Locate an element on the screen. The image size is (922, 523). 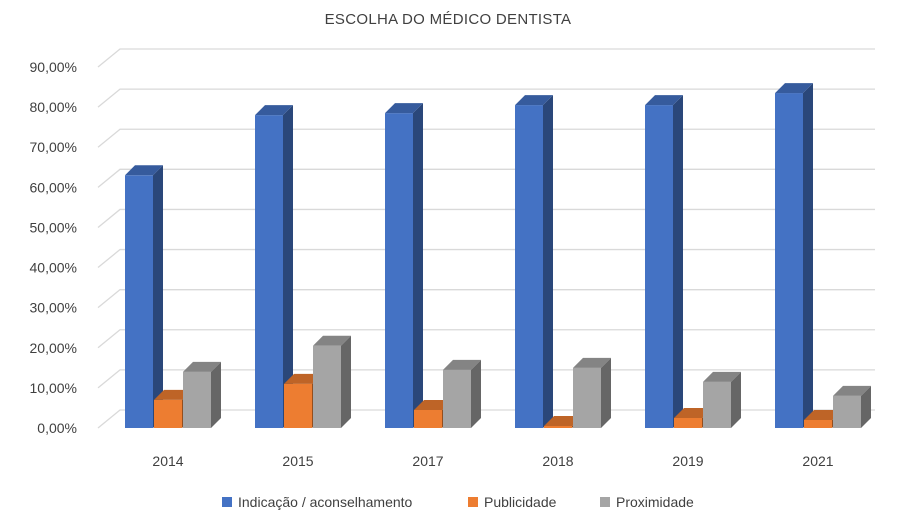
bar-indica-o-aconselhamento-2019 is located at coordinates (664, 261).